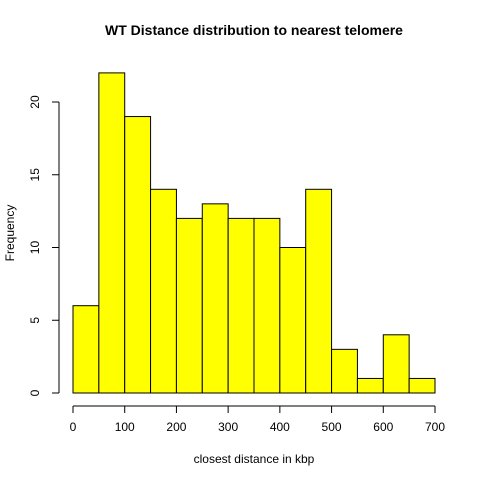  I want to click on x-tick-label: 300, so click(228, 427).